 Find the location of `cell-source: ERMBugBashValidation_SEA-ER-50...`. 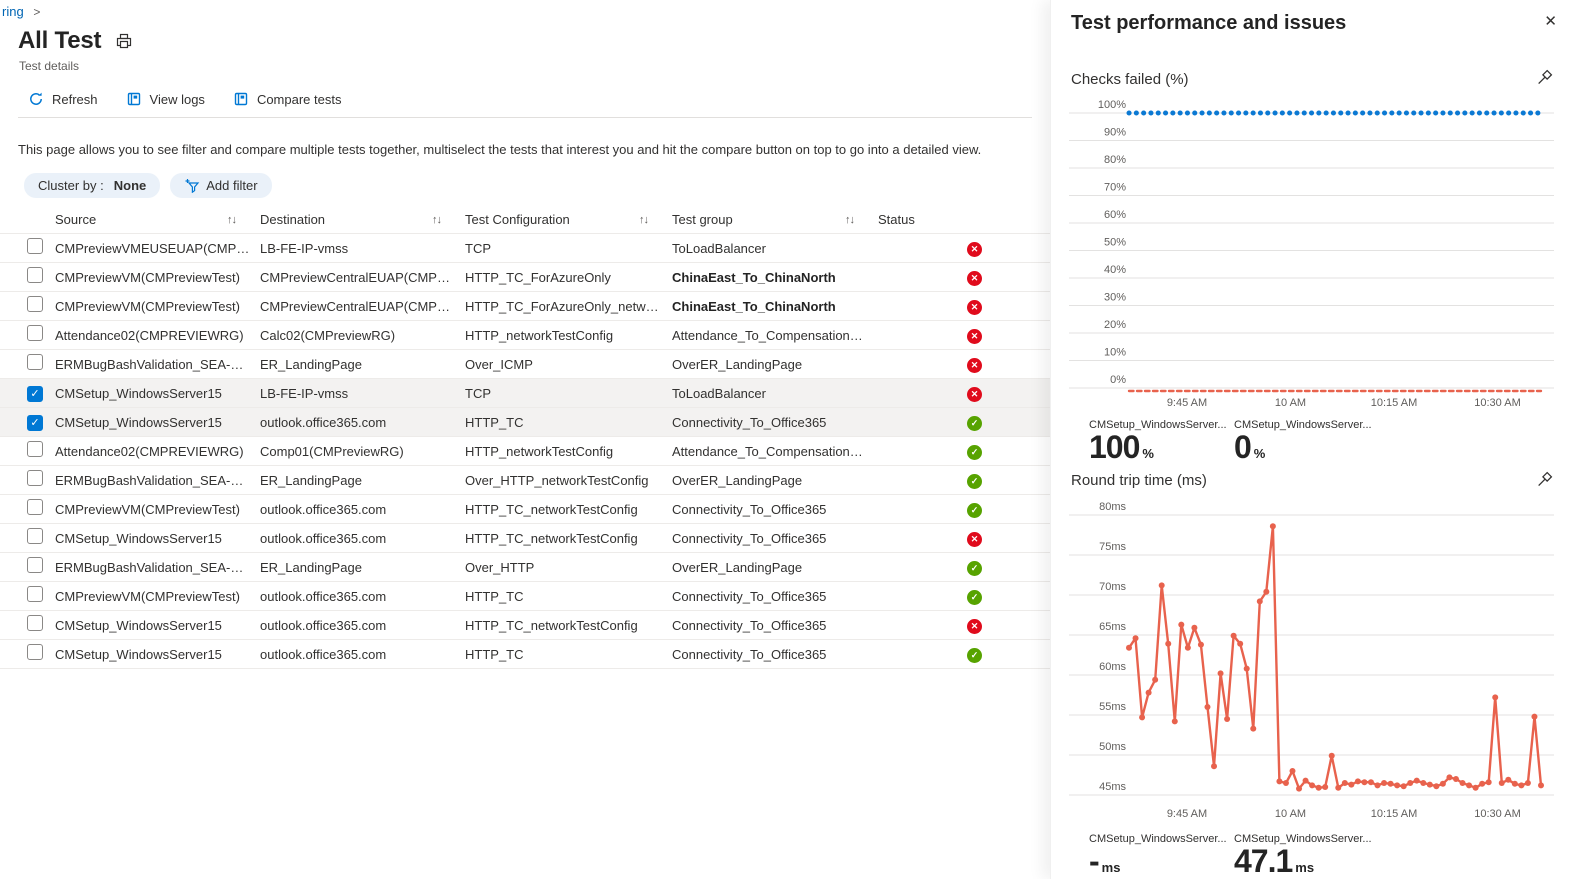

cell-source: ERMBugBashValidation_SEA-ER-50... is located at coordinates (157, 364).